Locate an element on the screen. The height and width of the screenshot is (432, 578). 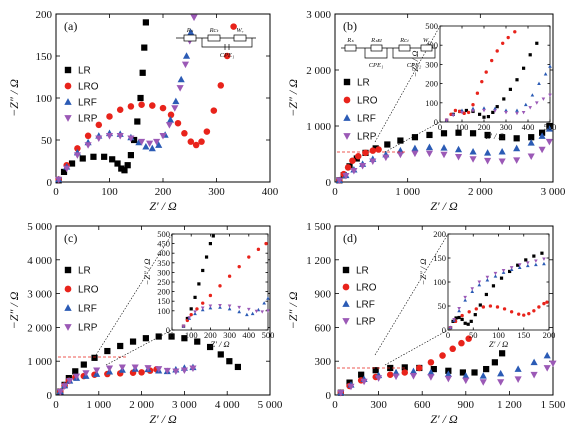
inset-frame is located at coordinates (498, 282).